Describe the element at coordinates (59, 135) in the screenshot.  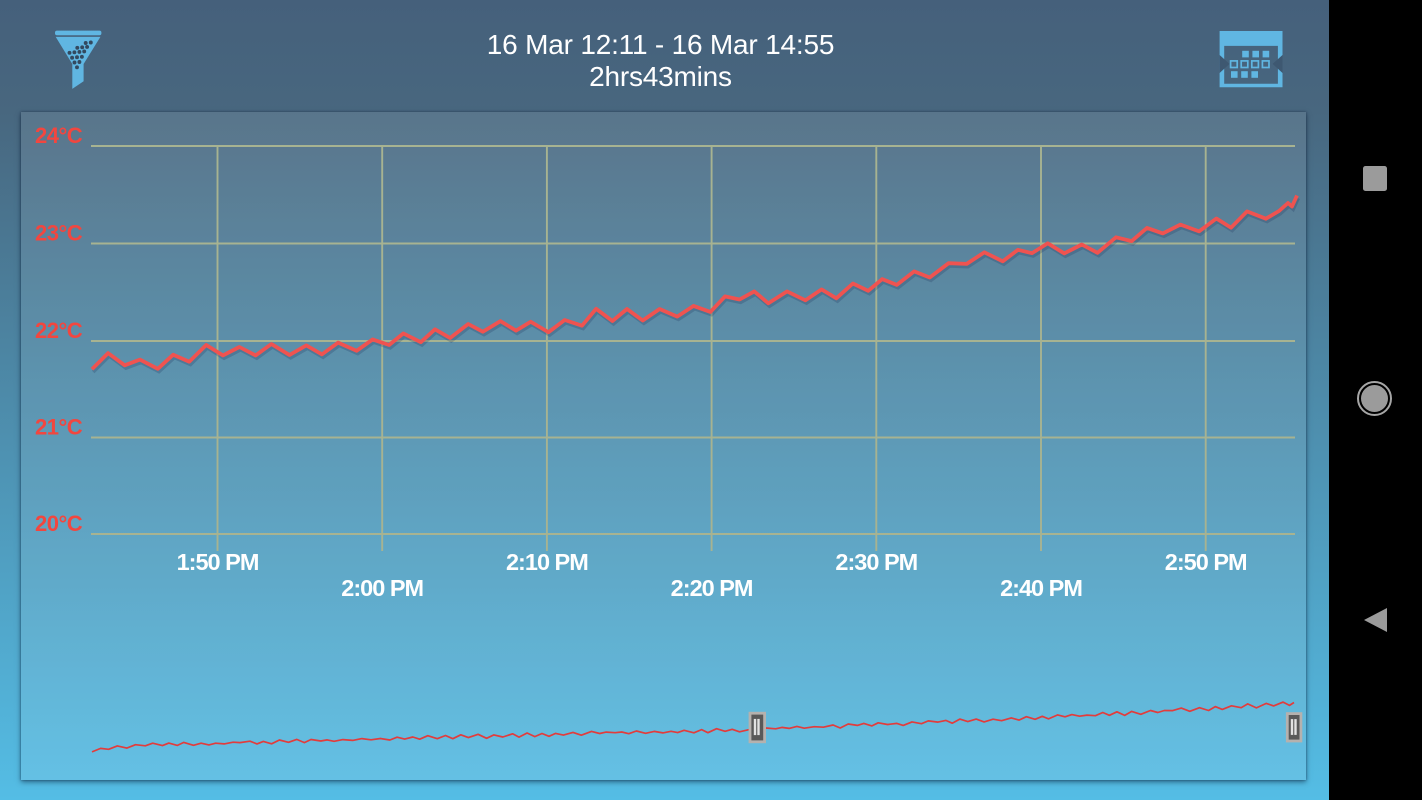
I see `svg-text: 24°C` at that location.